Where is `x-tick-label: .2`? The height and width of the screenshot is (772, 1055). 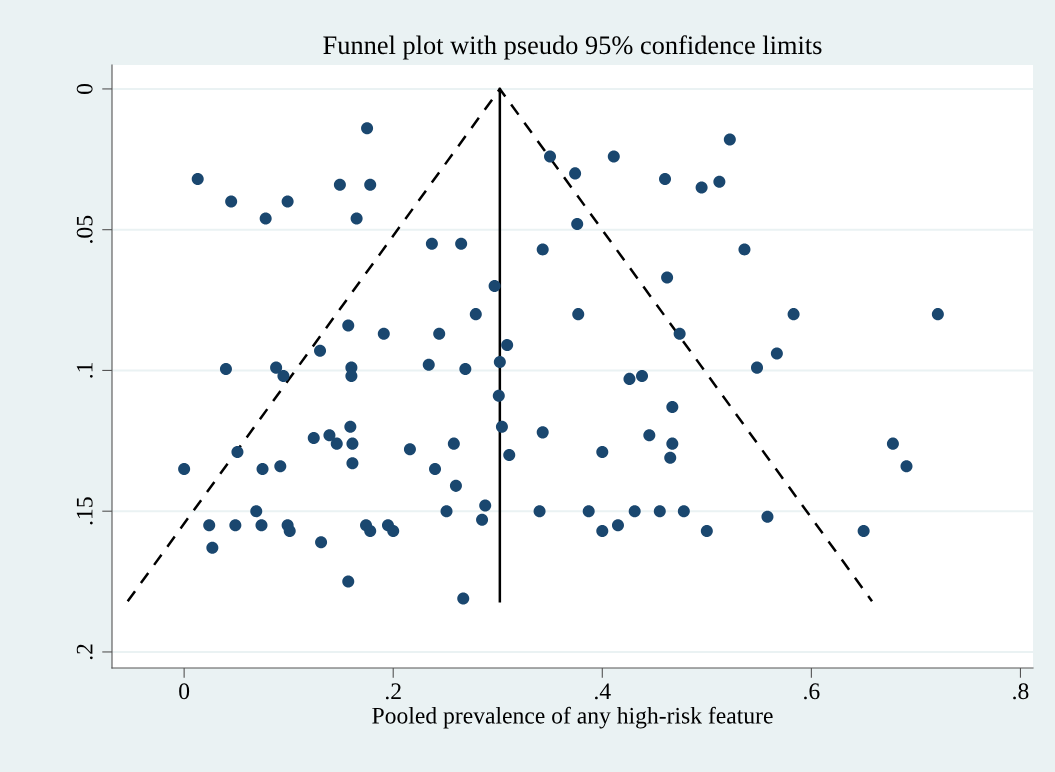
x-tick-label: .2 is located at coordinates (393, 691).